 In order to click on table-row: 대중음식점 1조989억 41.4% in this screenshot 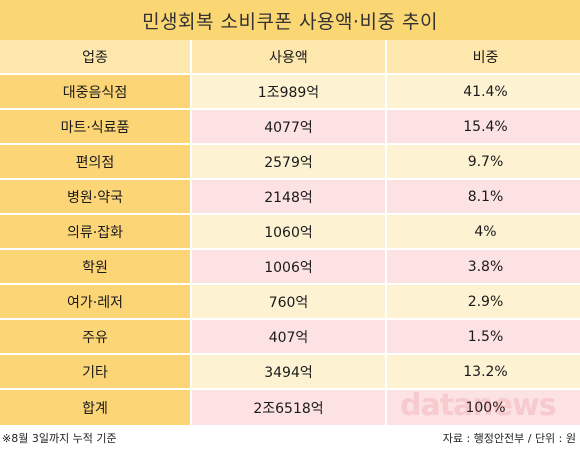, I will do `click(290, 92)`.